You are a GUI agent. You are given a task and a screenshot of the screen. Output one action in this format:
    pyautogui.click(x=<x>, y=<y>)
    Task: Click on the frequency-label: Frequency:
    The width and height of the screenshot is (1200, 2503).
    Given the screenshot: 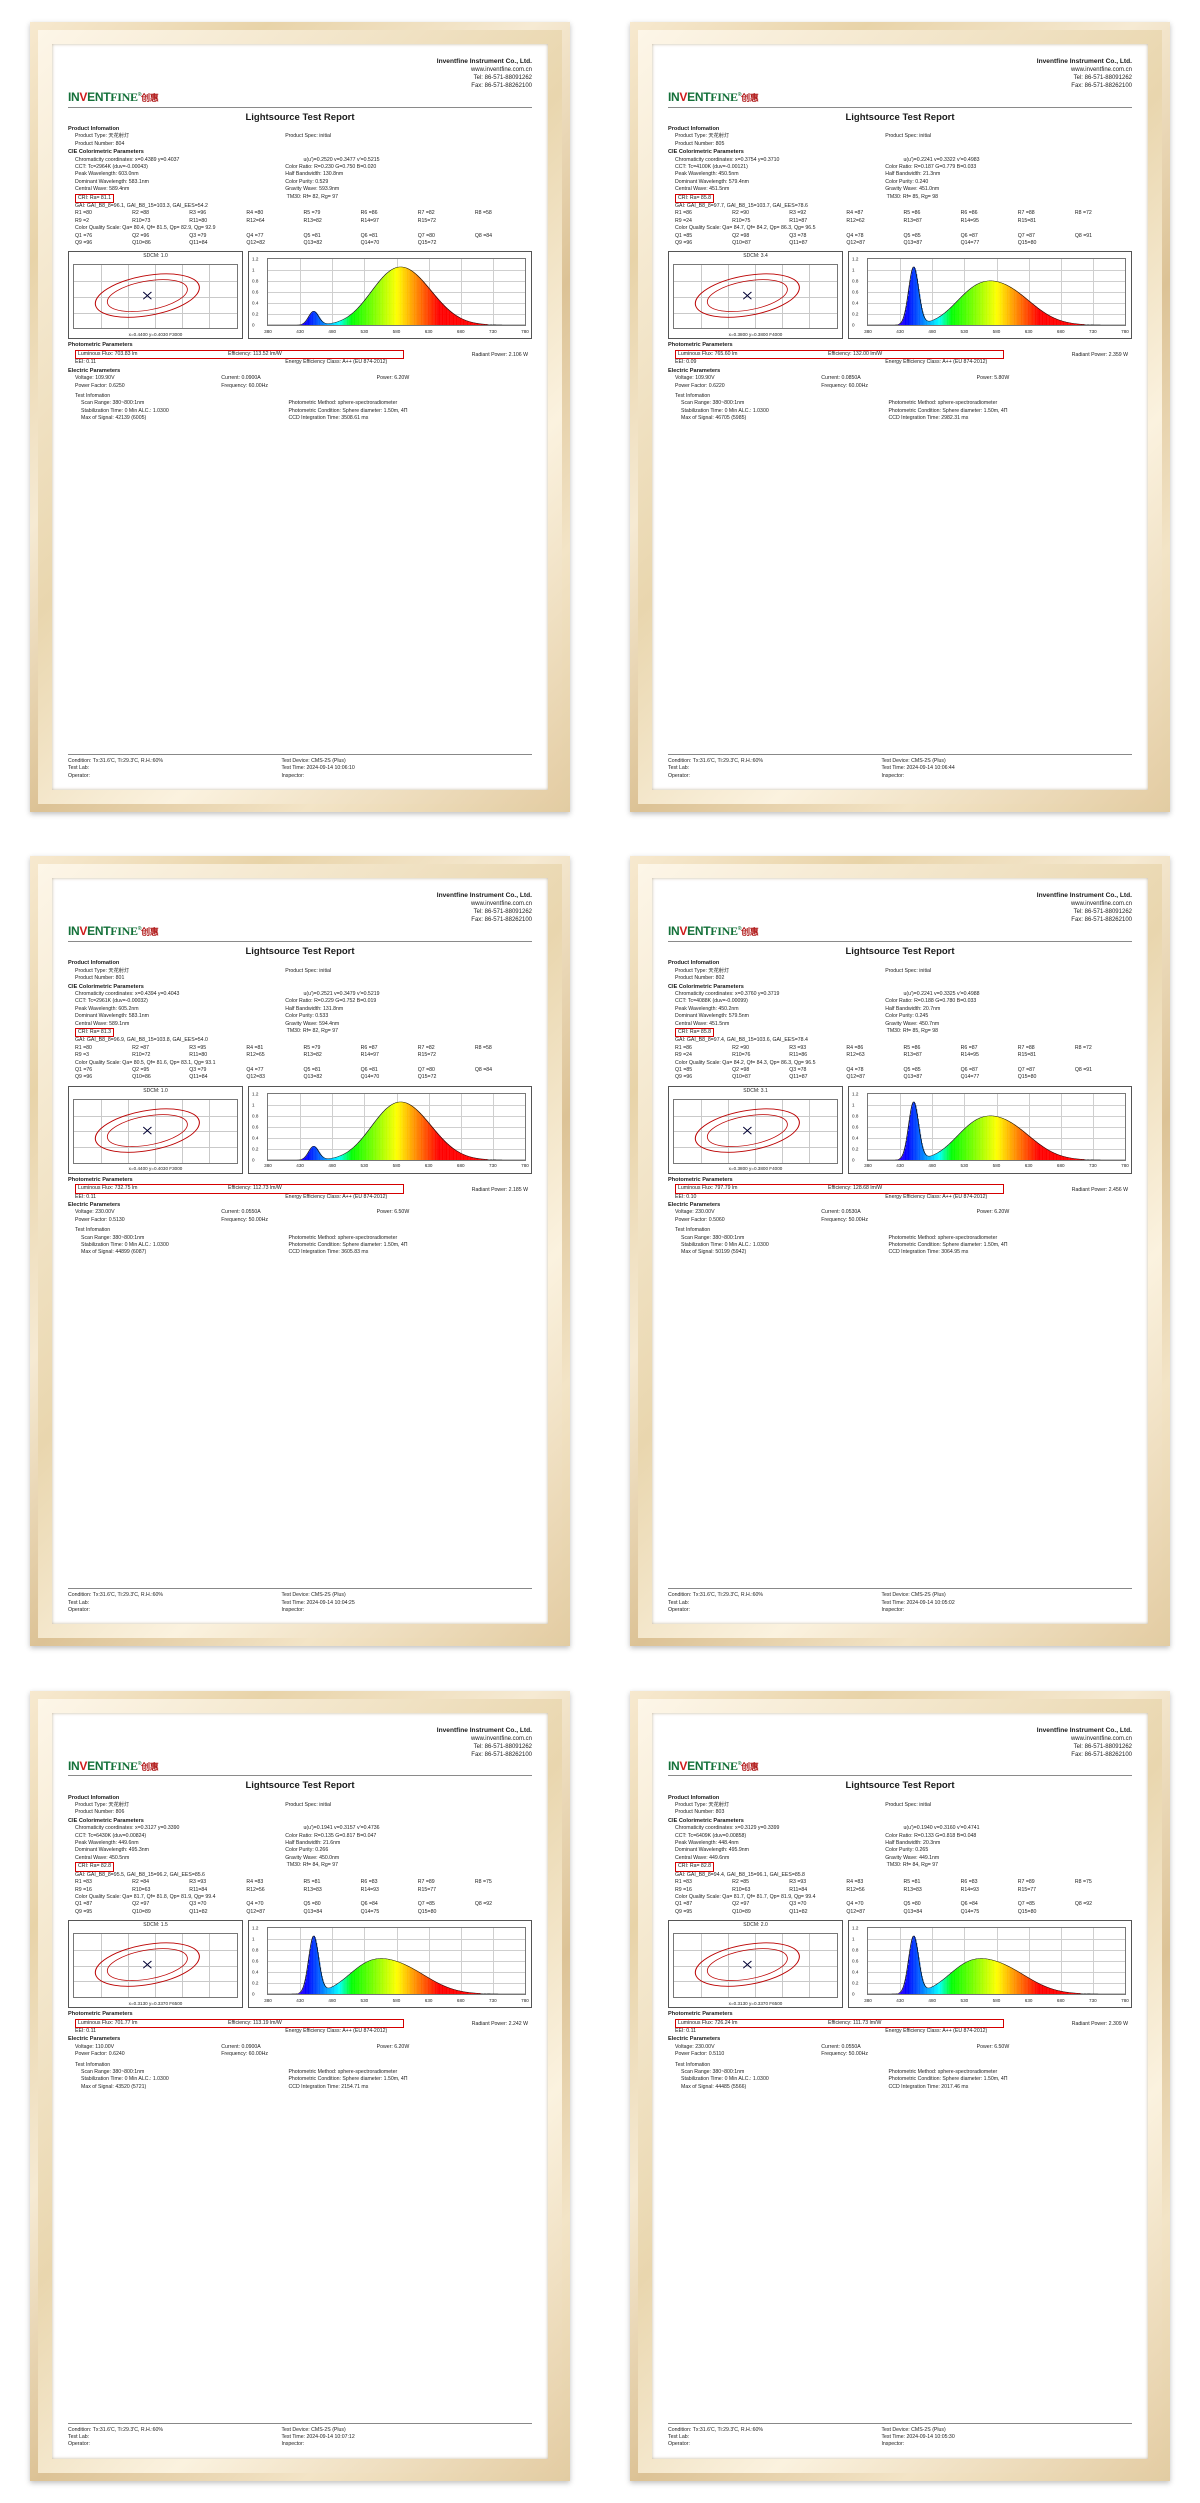 What is the action you would take?
    pyautogui.click(x=234, y=1219)
    